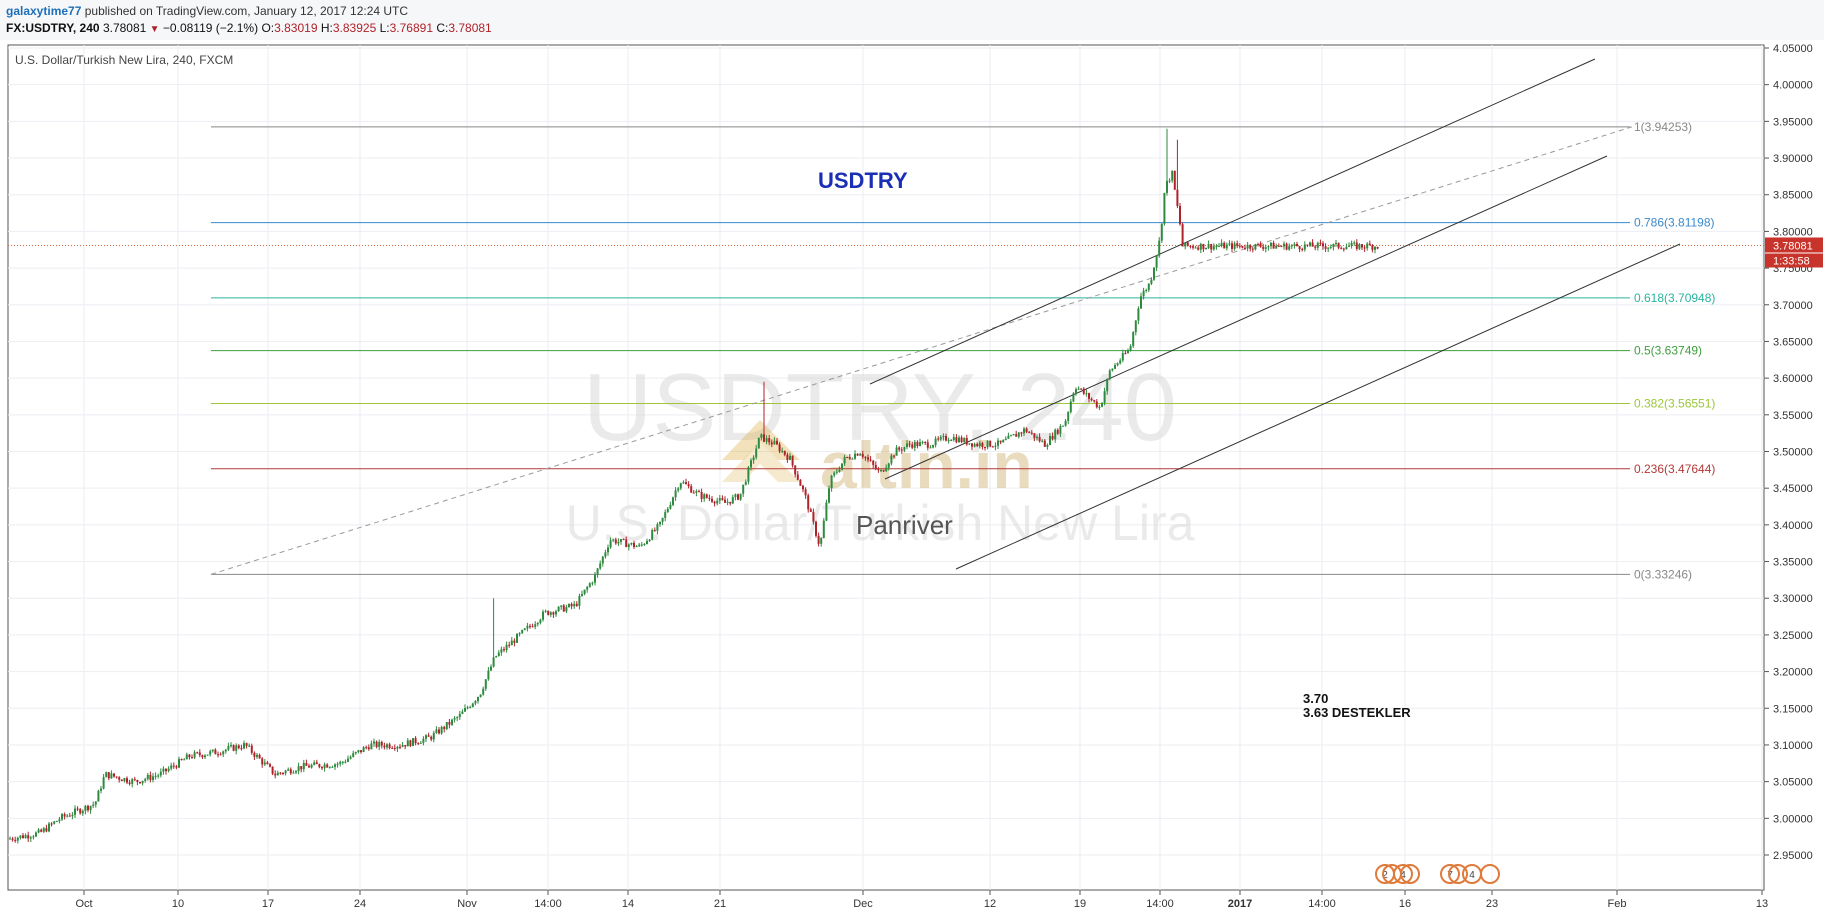 Image resolution: width=1824 pixels, height=915 pixels. Describe the element at coordinates (470, 28) in the screenshot. I see `close-value: 3.78081` at that location.